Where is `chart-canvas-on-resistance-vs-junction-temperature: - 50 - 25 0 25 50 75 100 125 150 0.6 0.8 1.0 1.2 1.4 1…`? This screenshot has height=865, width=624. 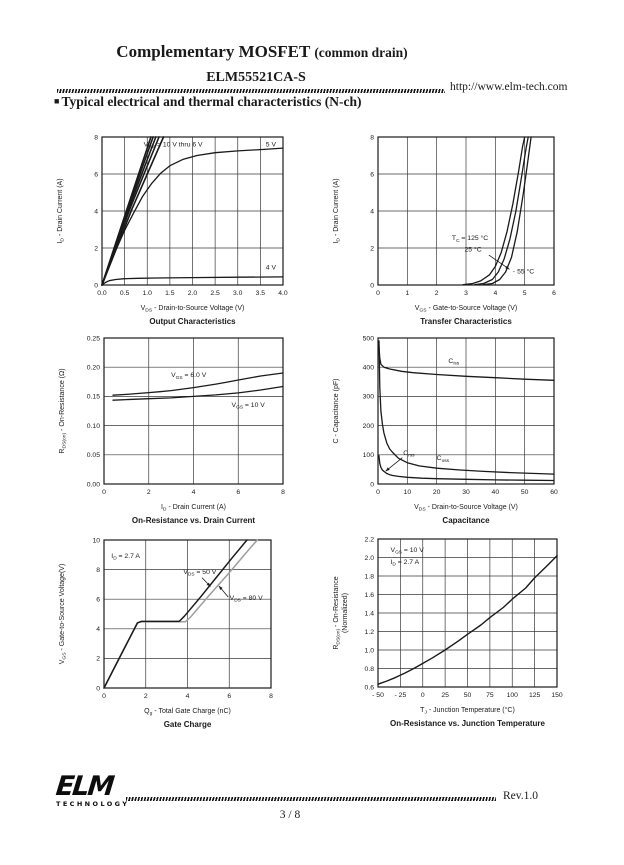
chart-canvas-on-resistance-vs-junction-temperature: - 50 - 25 0 25 50 75 100 125 150 0.6 0.8 1.0 1.2 1.4 1… is located at coordinates (448, 632).